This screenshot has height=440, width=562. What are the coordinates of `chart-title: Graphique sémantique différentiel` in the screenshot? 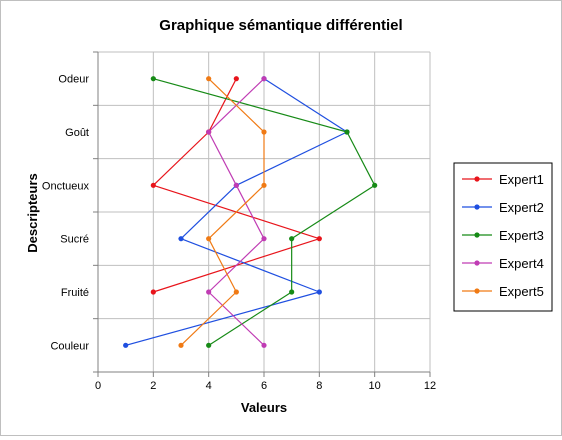 It's located at (280, 25).